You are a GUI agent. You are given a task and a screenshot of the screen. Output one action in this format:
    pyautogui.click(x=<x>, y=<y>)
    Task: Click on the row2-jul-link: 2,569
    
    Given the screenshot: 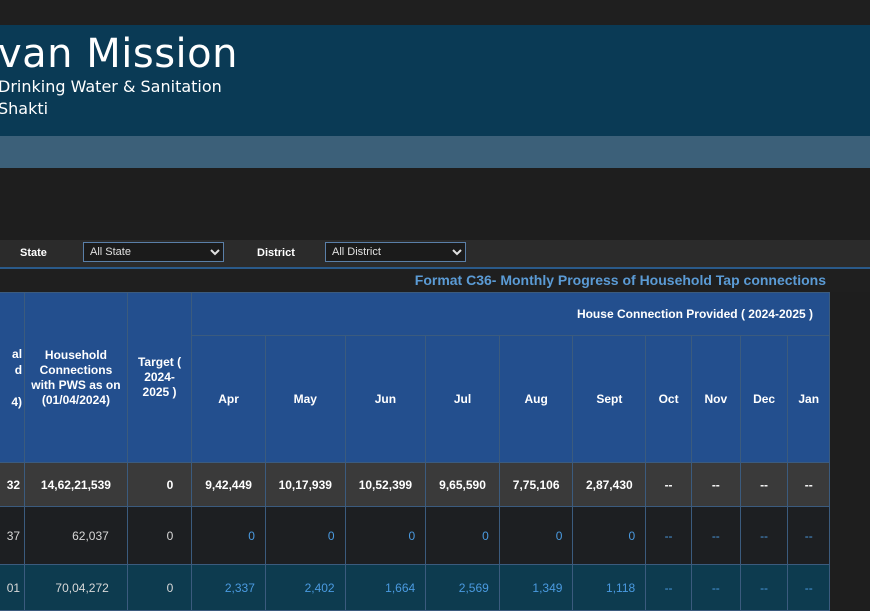 What is the action you would take?
    pyautogui.click(x=462, y=587)
    